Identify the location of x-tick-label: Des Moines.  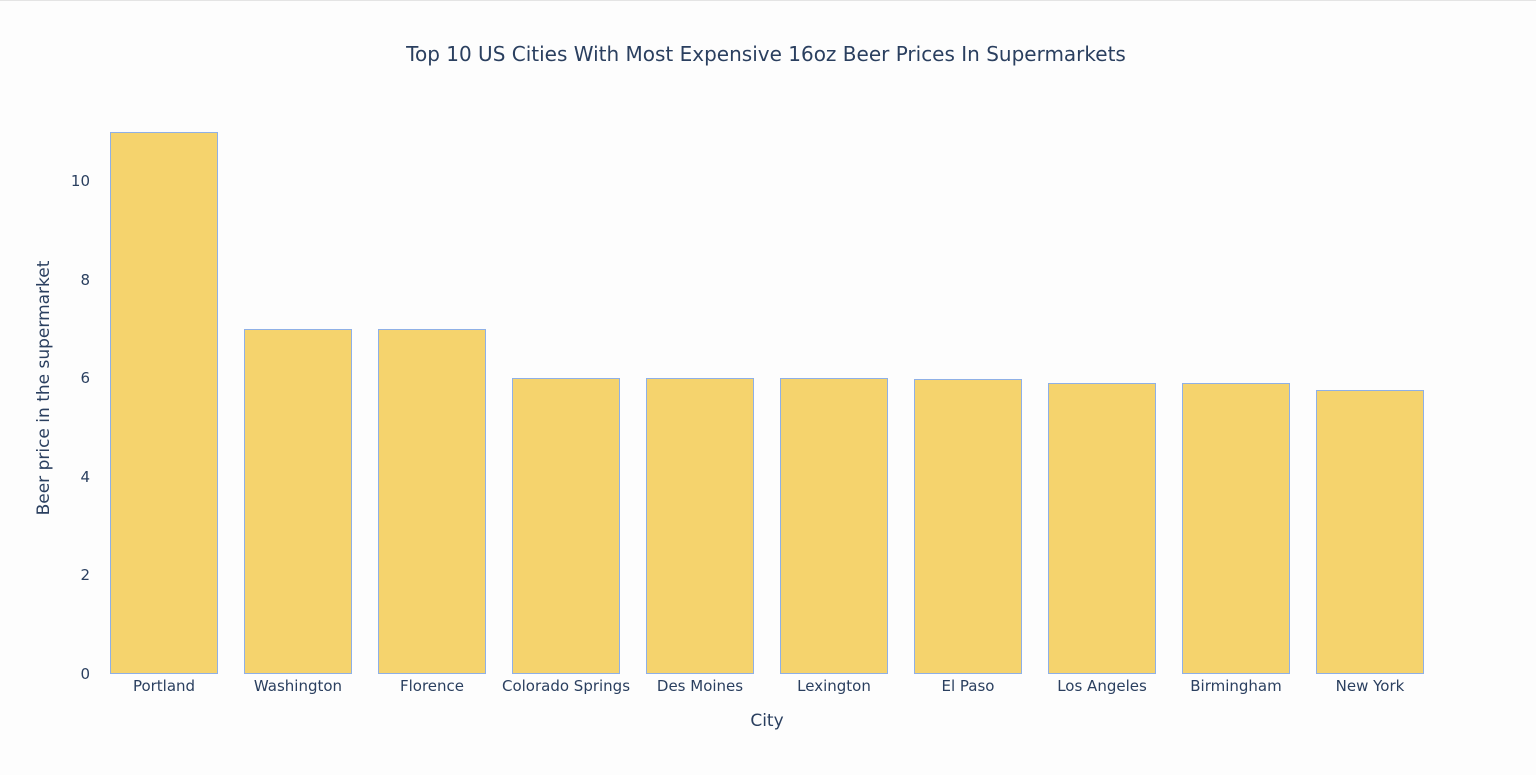
(700, 686).